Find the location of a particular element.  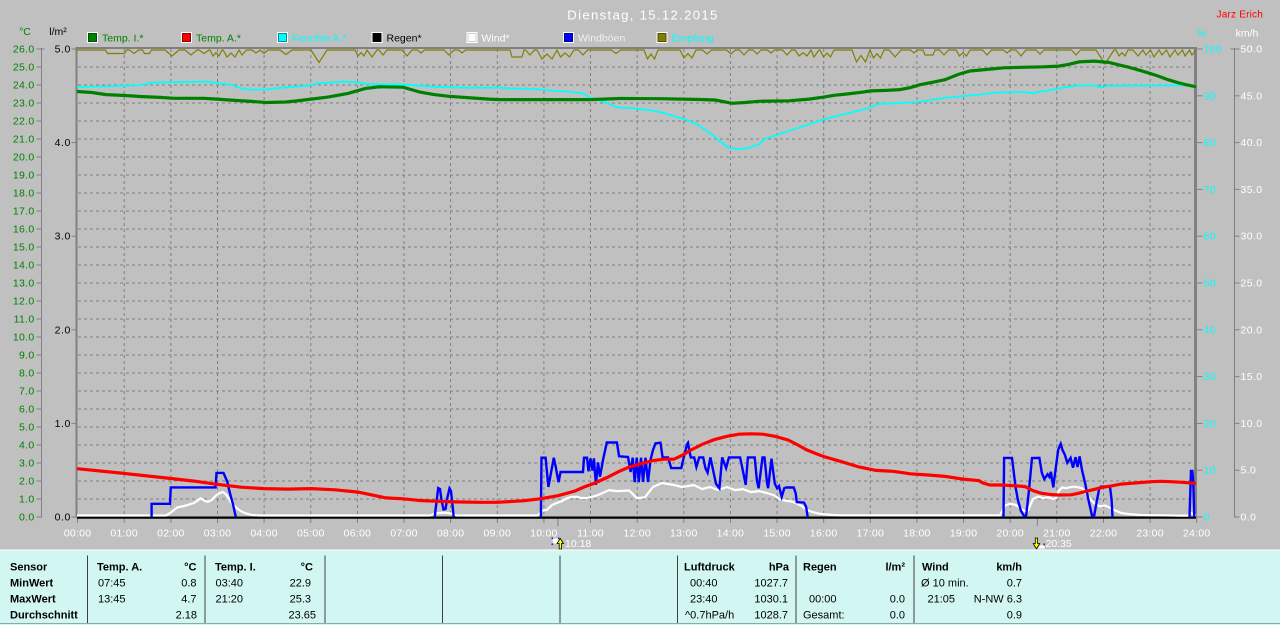

svg-text: 35.0 is located at coordinates (1252, 190).